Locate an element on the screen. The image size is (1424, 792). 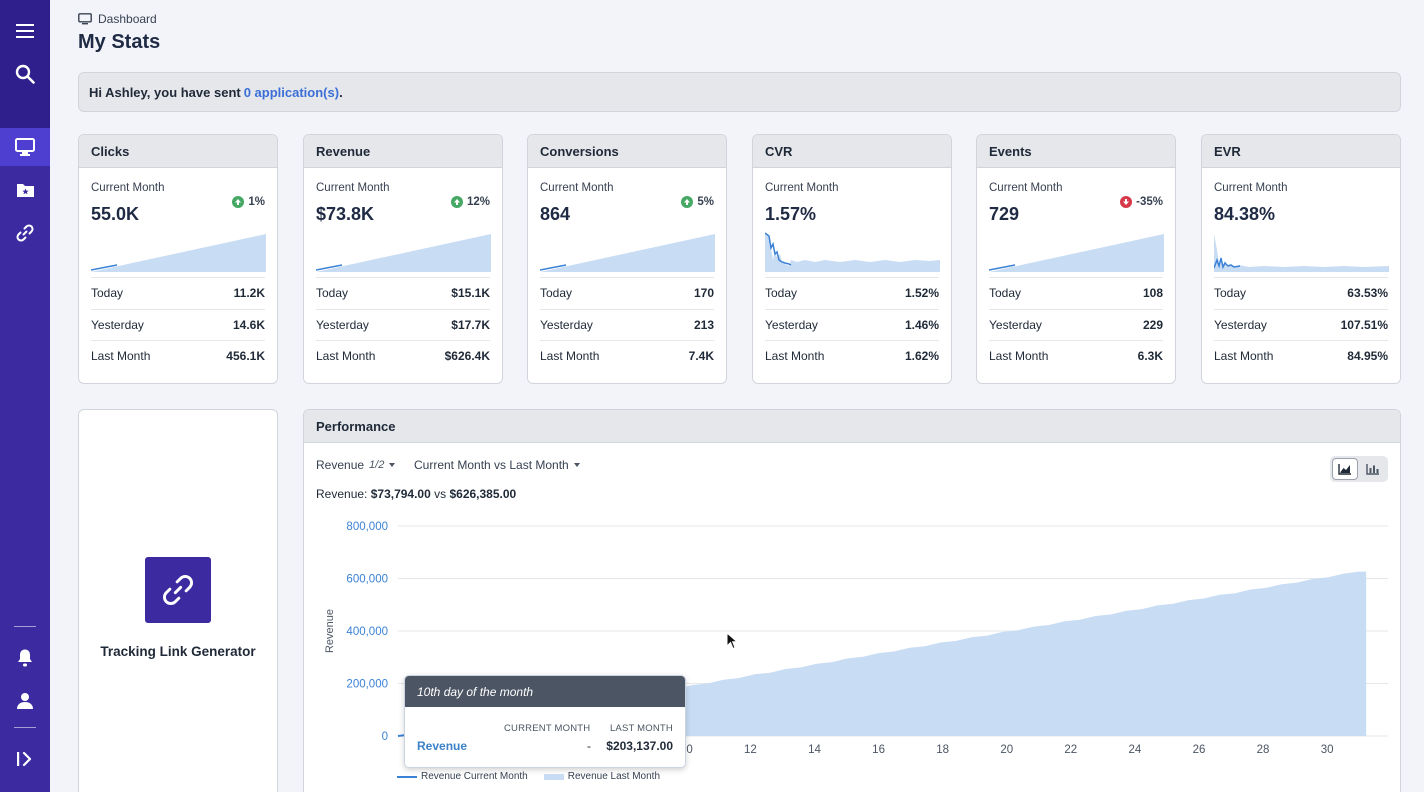
mouse-cursor-icon is located at coordinates (732, 641).